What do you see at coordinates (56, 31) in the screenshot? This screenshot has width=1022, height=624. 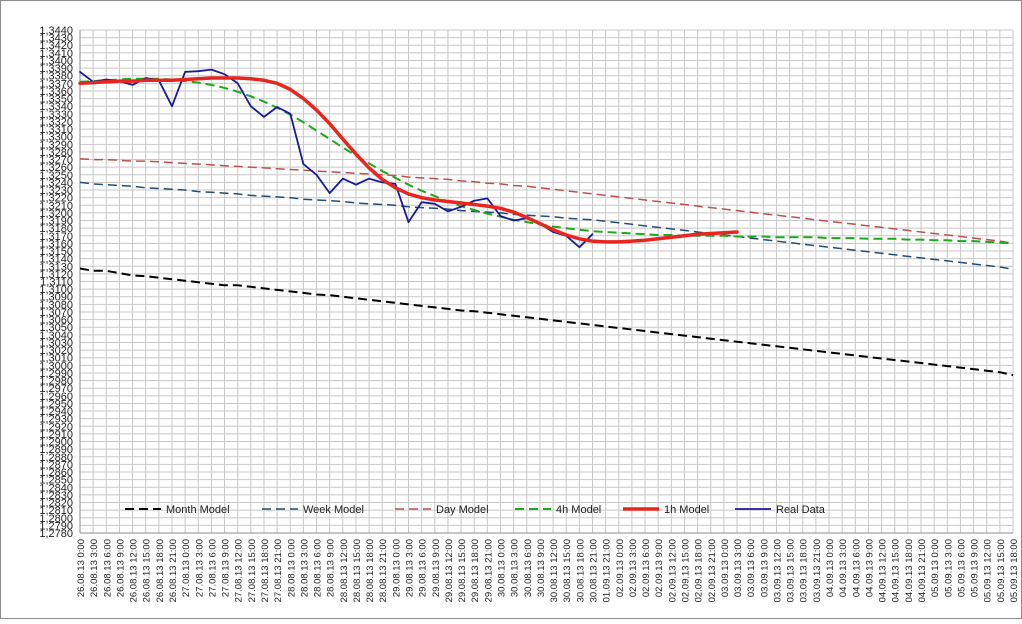 I see `y-tick-label: 1,3440` at bounding box center [56, 31].